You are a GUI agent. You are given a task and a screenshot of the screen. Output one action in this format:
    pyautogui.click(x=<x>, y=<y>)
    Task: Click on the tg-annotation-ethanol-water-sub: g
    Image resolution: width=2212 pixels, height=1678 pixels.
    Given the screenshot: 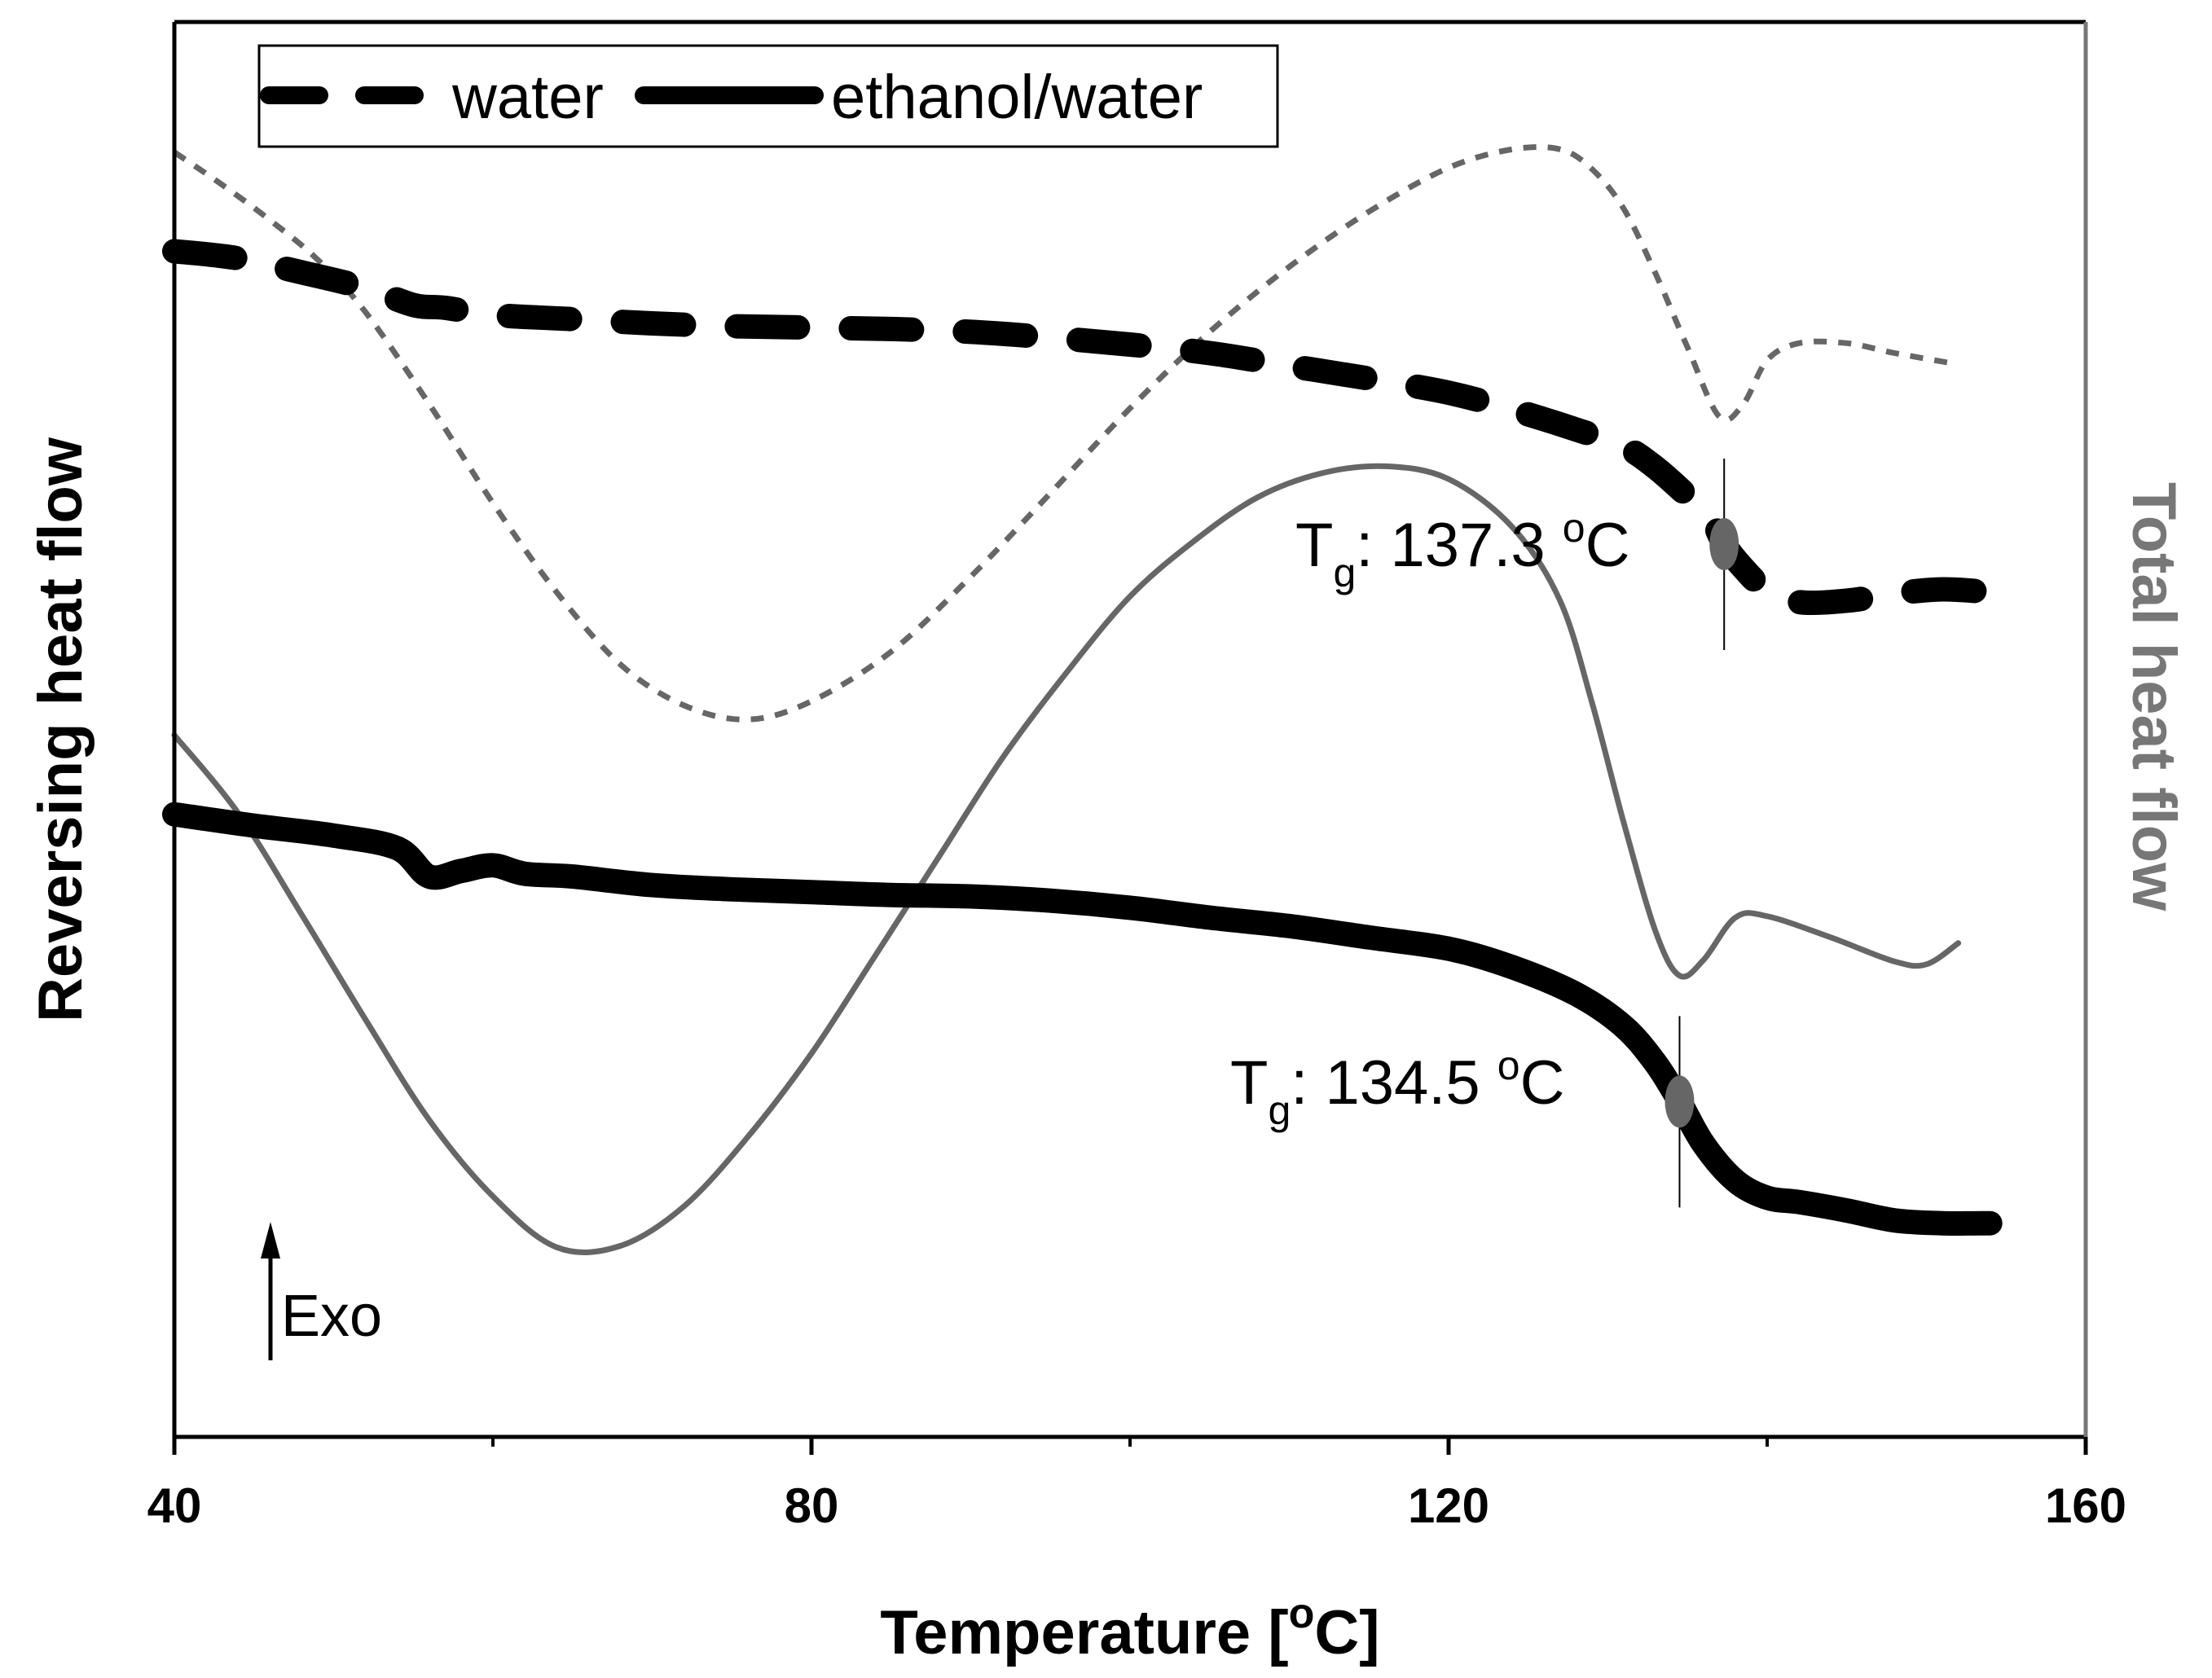 What is the action you would take?
    pyautogui.click(x=1279, y=1110)
    